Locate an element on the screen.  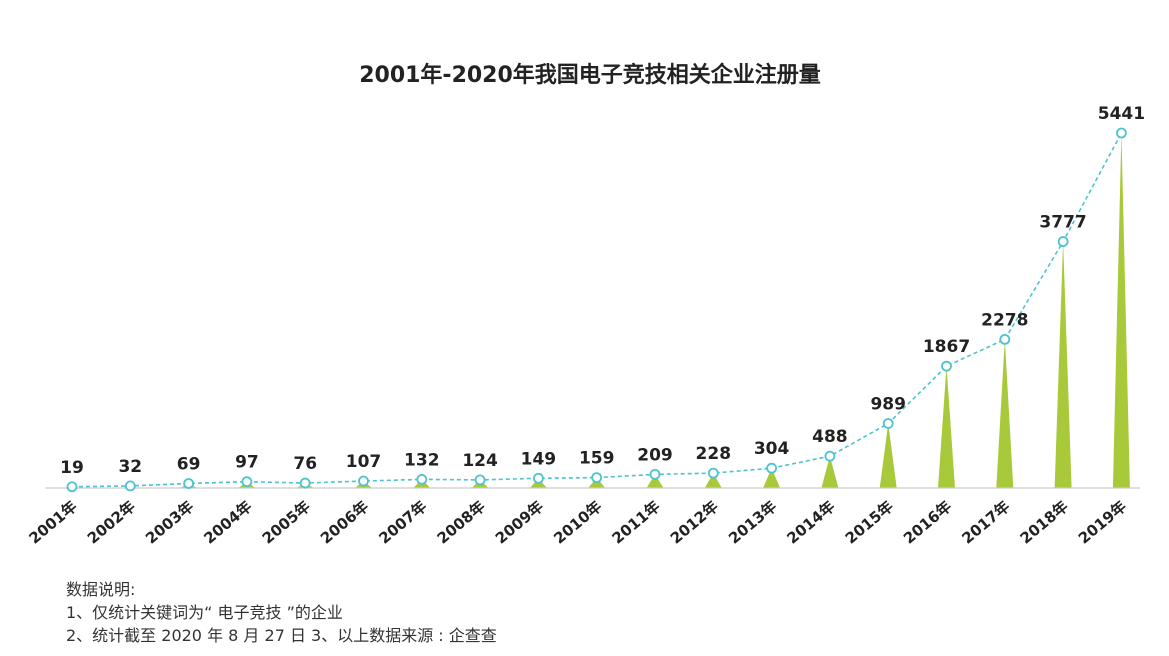
value-label-2013年: 304 is located at coordinates (772, 449).